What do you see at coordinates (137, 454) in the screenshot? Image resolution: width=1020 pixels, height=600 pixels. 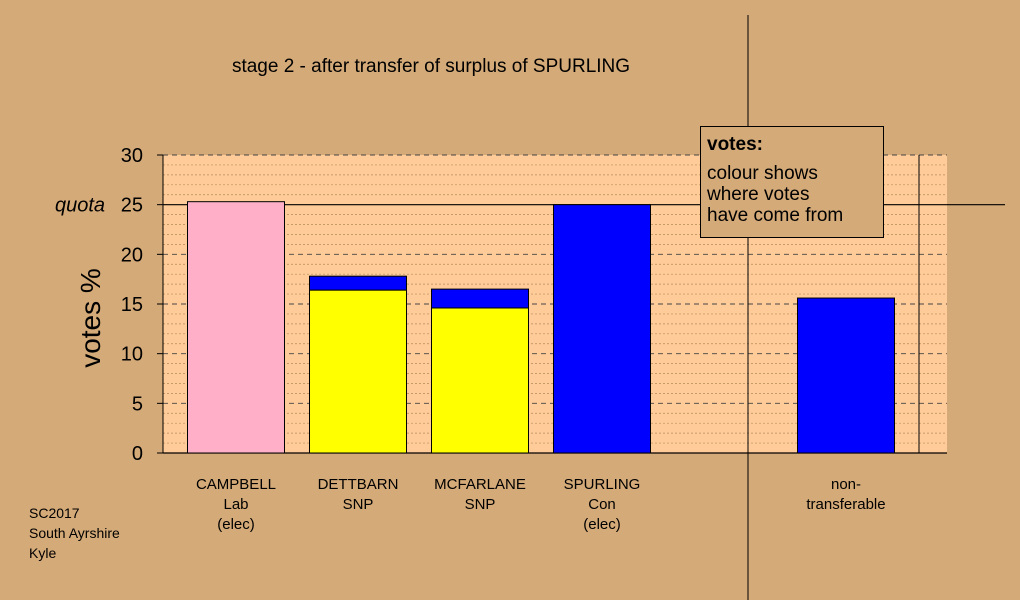 I see `y-tick-label: 0` at bounding box center [137, 454].